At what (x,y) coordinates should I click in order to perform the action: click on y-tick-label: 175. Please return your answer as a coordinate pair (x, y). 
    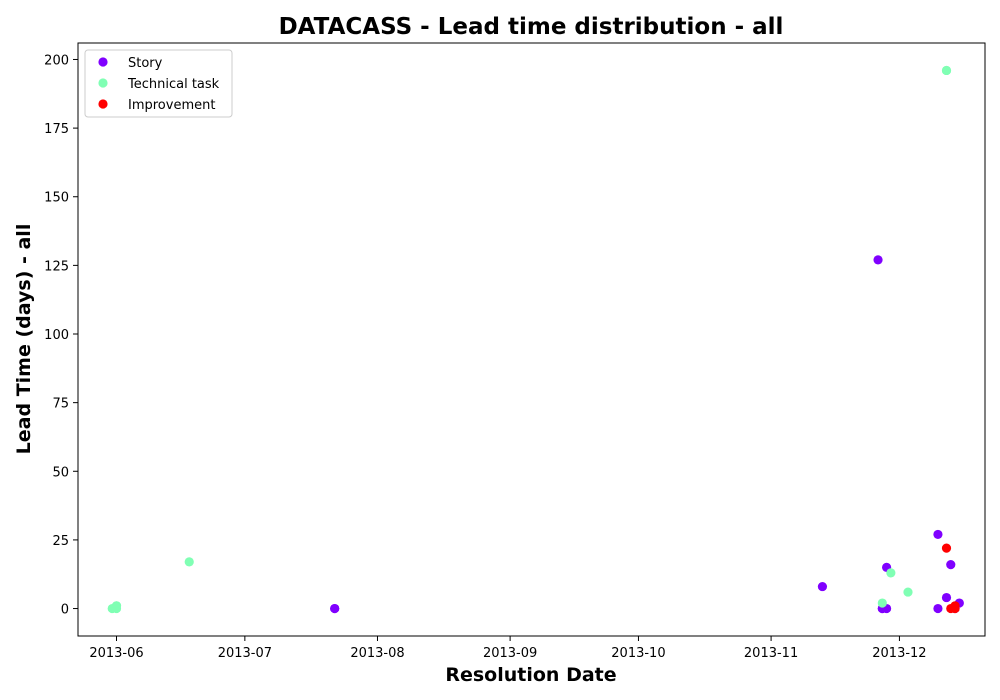
    Looking at the image, I should click on (56, 129).